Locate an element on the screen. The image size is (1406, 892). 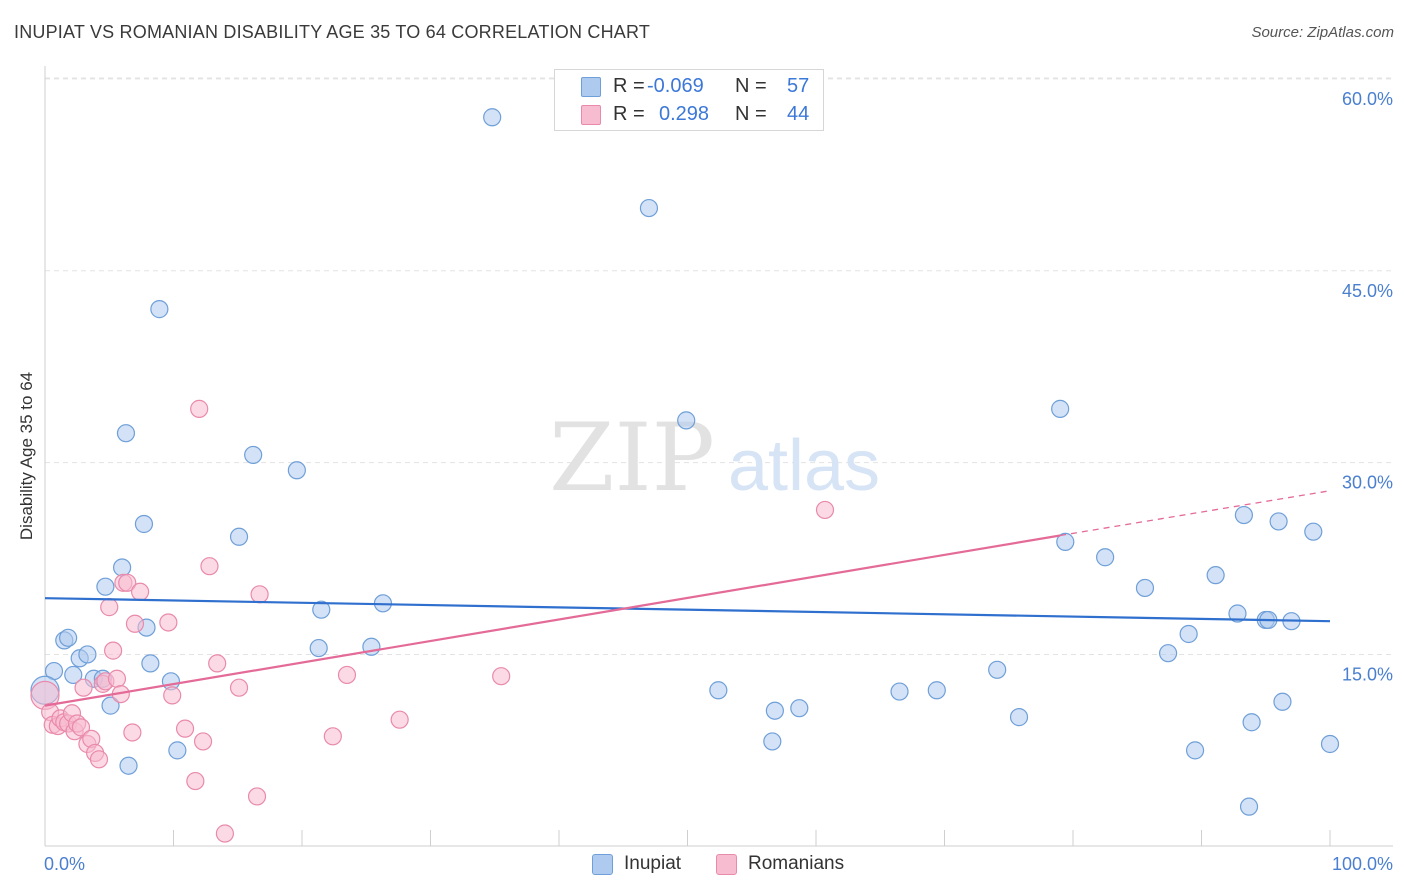
n-value-inupiat: 57 is located at coordinates (798, 86).